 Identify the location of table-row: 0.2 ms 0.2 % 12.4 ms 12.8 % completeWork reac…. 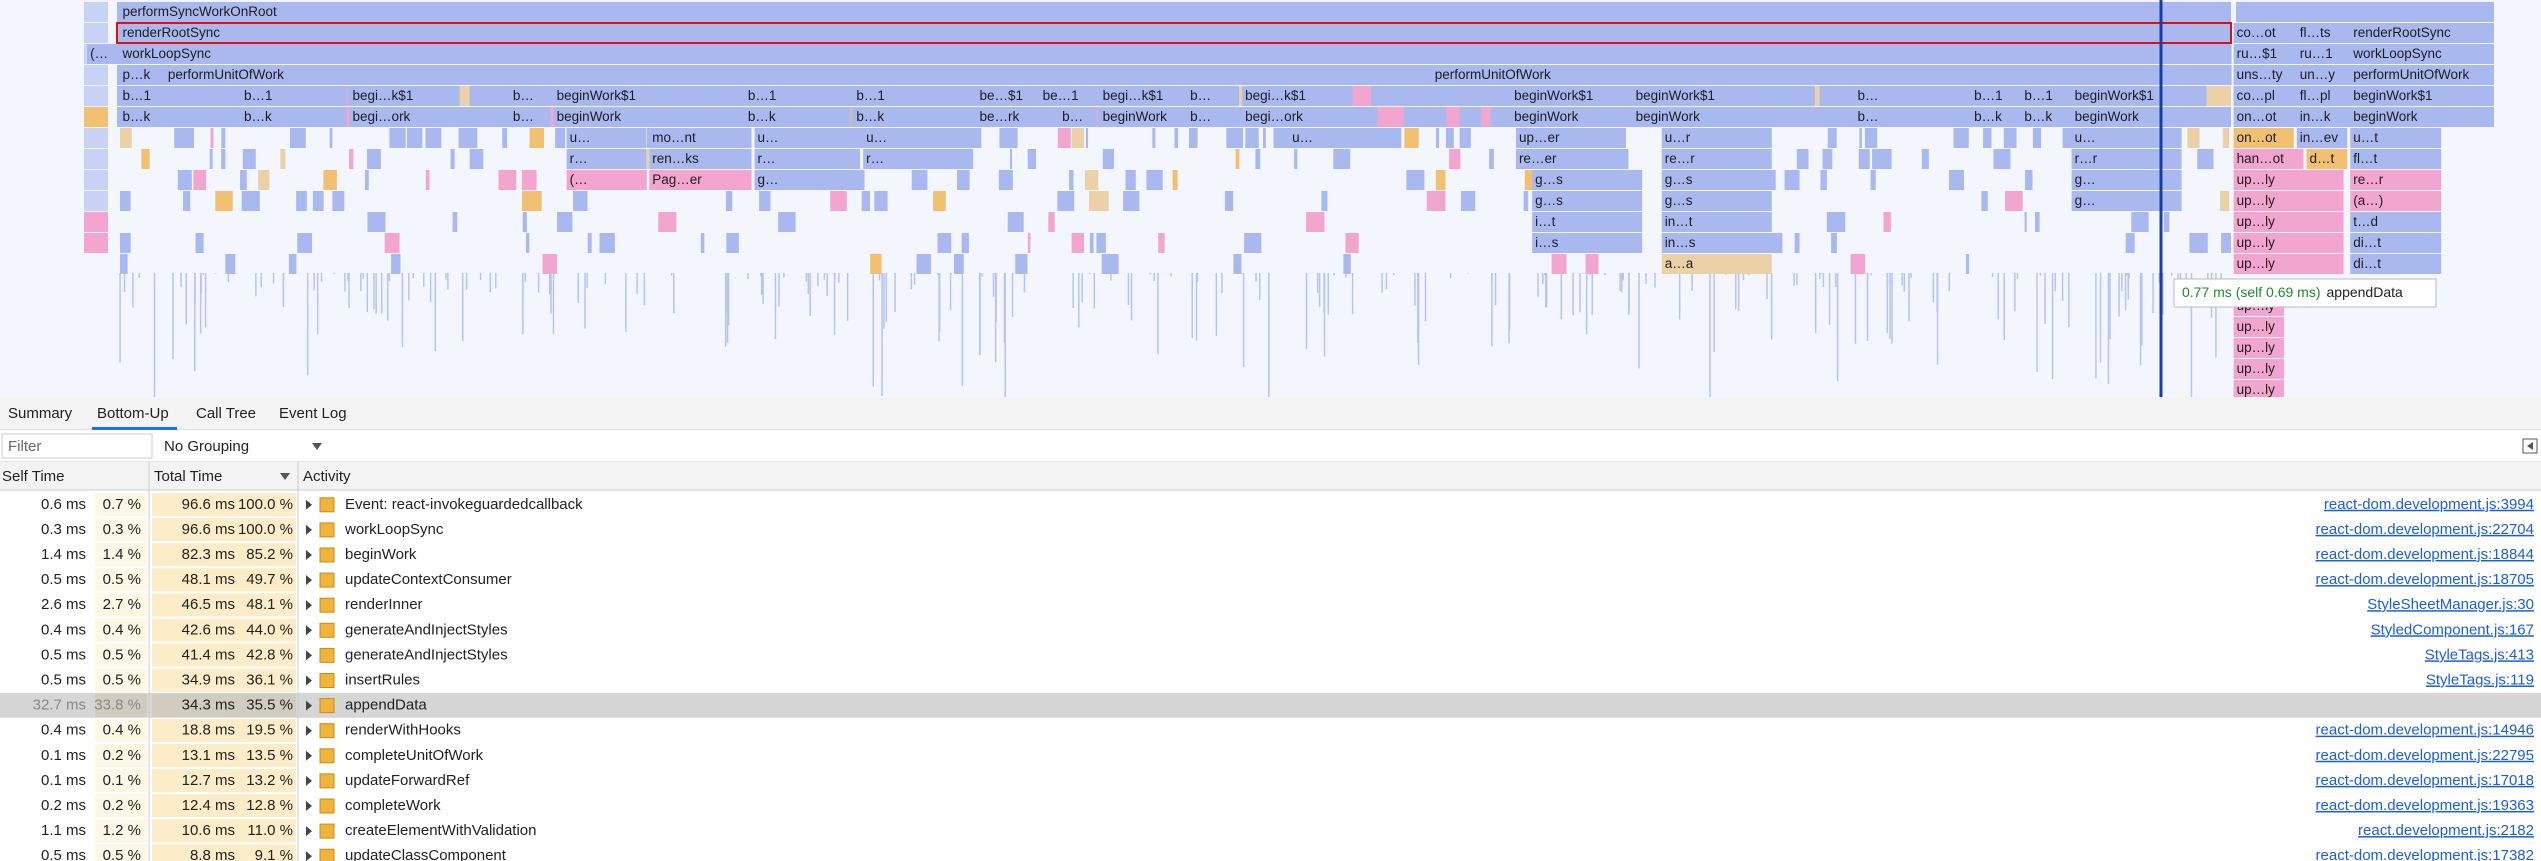
(1287, 806).